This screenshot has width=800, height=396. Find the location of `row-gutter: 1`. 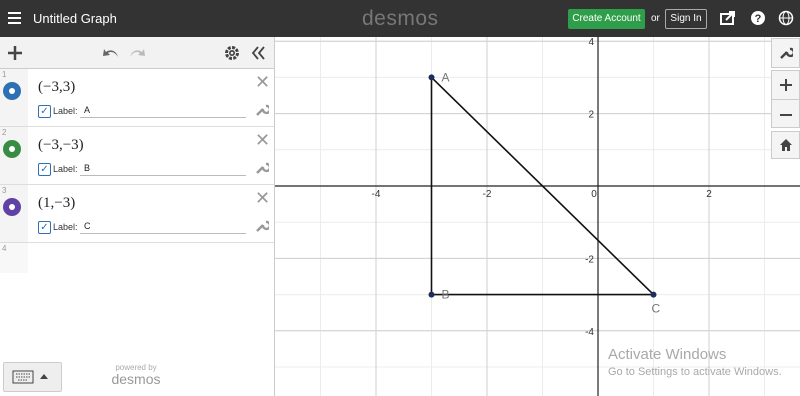

row-gutter: 1 is located at coordinates (14, 97).